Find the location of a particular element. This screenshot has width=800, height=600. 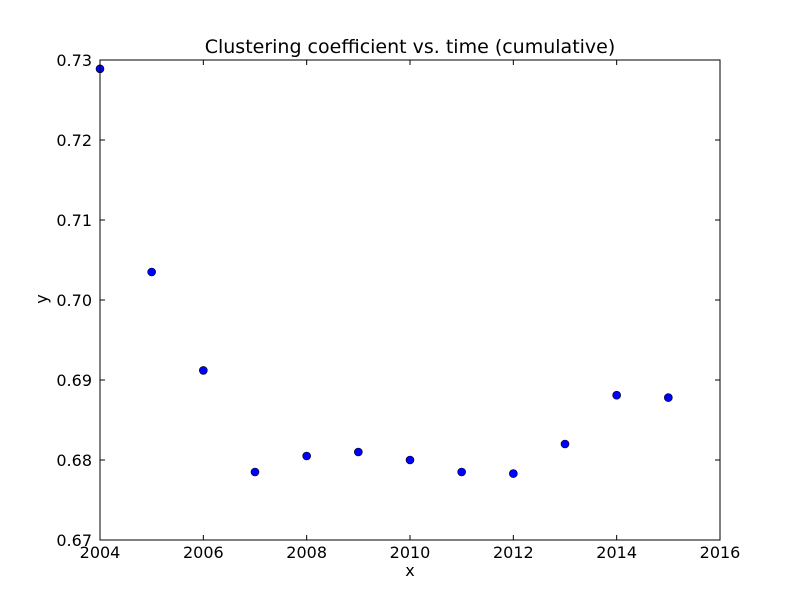

y-tick-label: 0.67 is located at coordinates (74, 540).